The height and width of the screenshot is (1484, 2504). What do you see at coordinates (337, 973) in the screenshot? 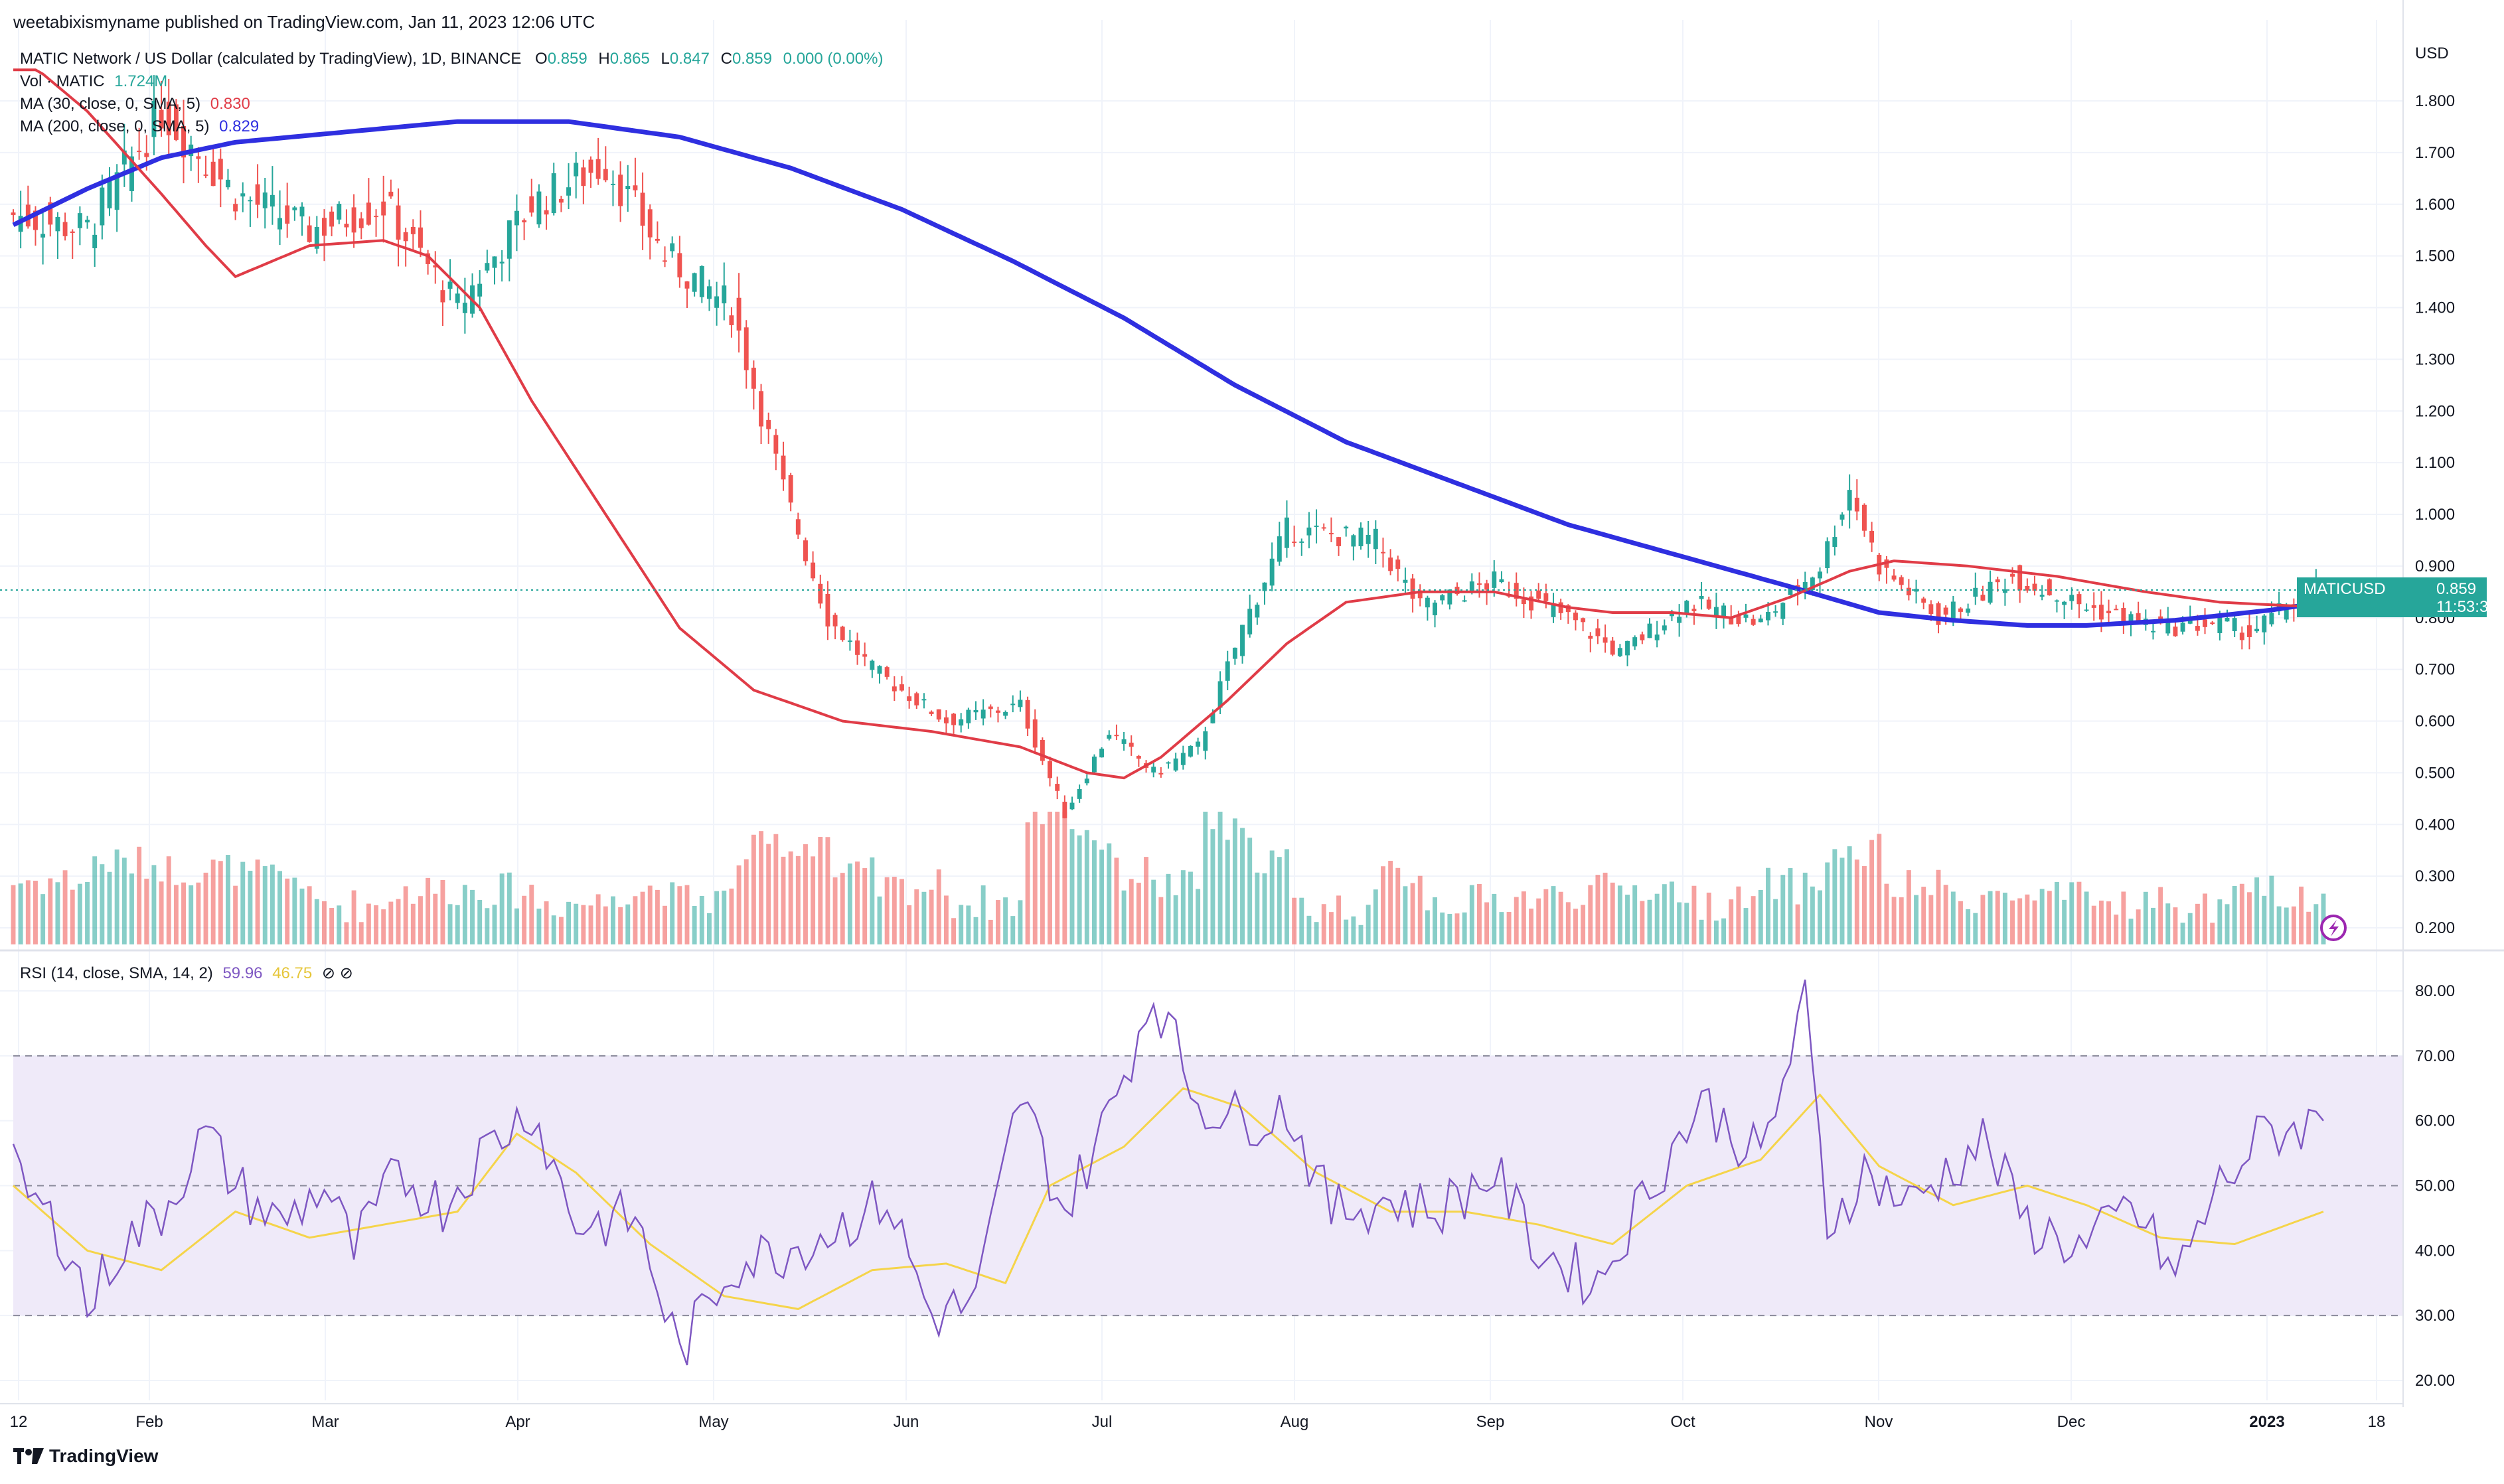
I see `visibility-icons: ⊘ ⊘` at bounding box center [337, 973].